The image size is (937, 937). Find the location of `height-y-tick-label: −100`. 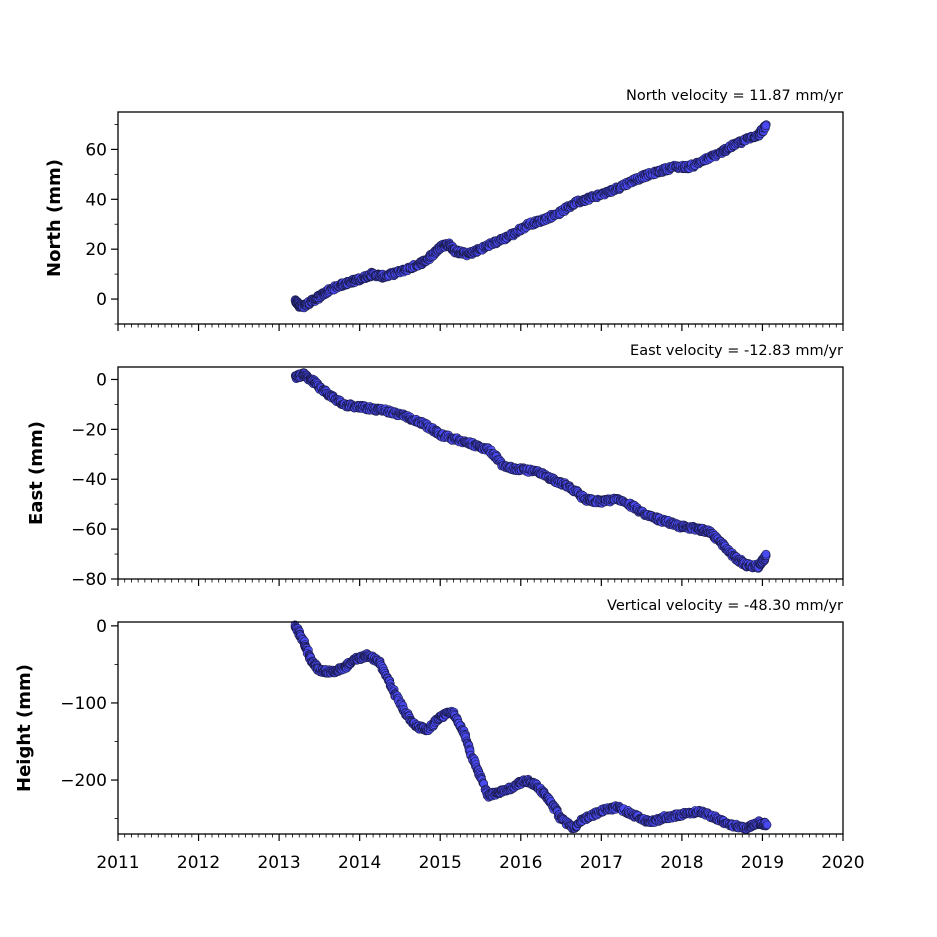

height-y-tick-label: −100 is located at coordinates (83, 704).